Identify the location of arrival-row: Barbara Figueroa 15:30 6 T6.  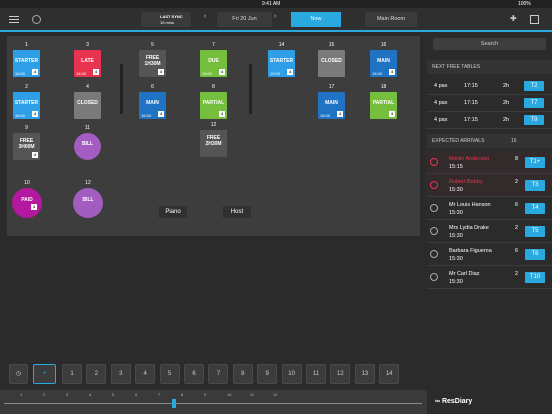
(489, 254).